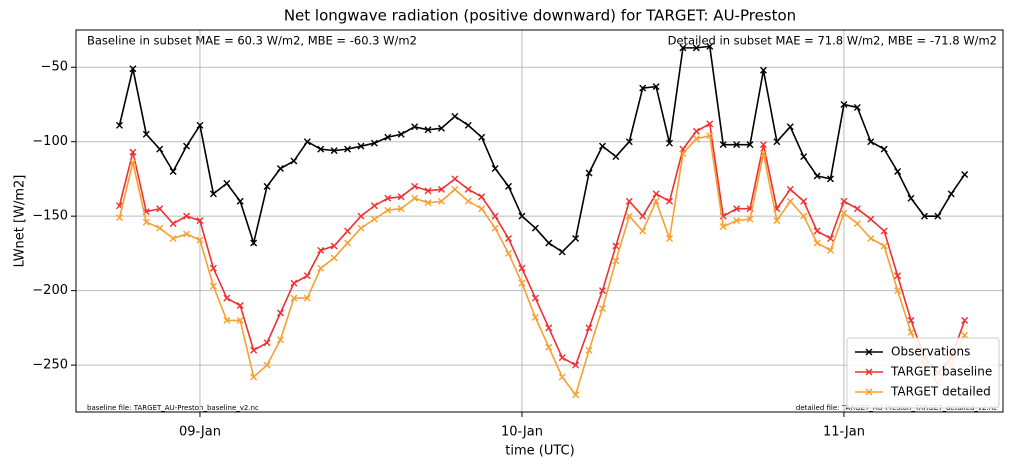 This screenshot has width=1017, height=472. What do you see at coordinates (923, 373) in the screenshot?
I see `legend-box` at bounding box center [923, 373].